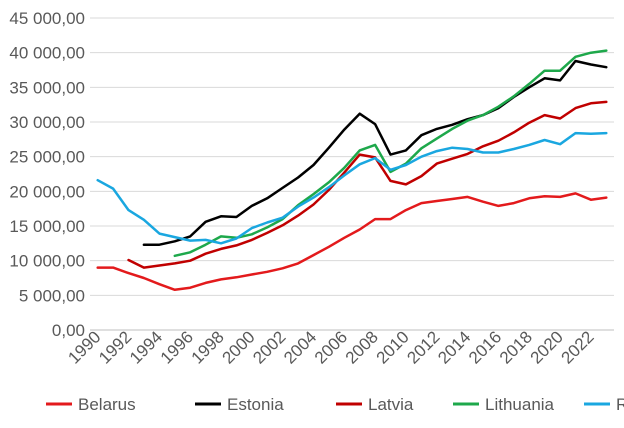 The height and width of the screenshot is (428, 624). What do you see at coordinates (454, 347) in the screenshot?
I see `x-tick-label: 2014` at bounding box center [454, 347].